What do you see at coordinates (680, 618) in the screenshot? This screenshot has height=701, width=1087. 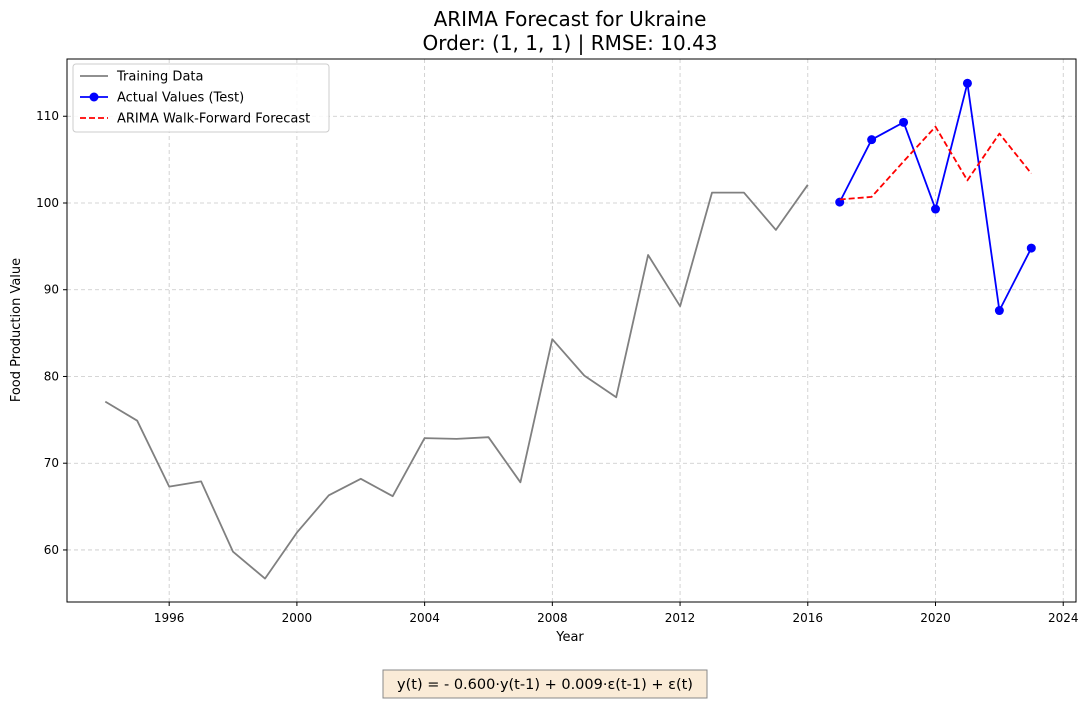 I see `x-tick-label: 2012` at bounding box center [680, 618].